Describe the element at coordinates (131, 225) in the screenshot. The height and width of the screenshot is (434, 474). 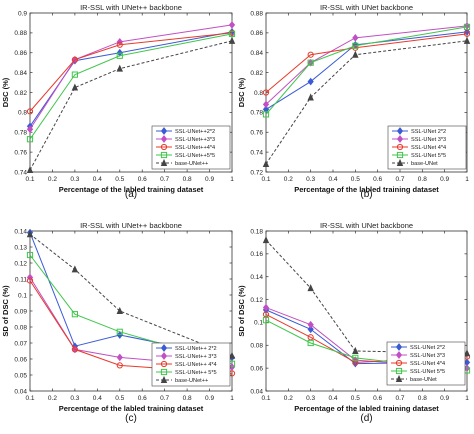
I see `chart-title: IR-SSL with UNet++ backbone` at that location.